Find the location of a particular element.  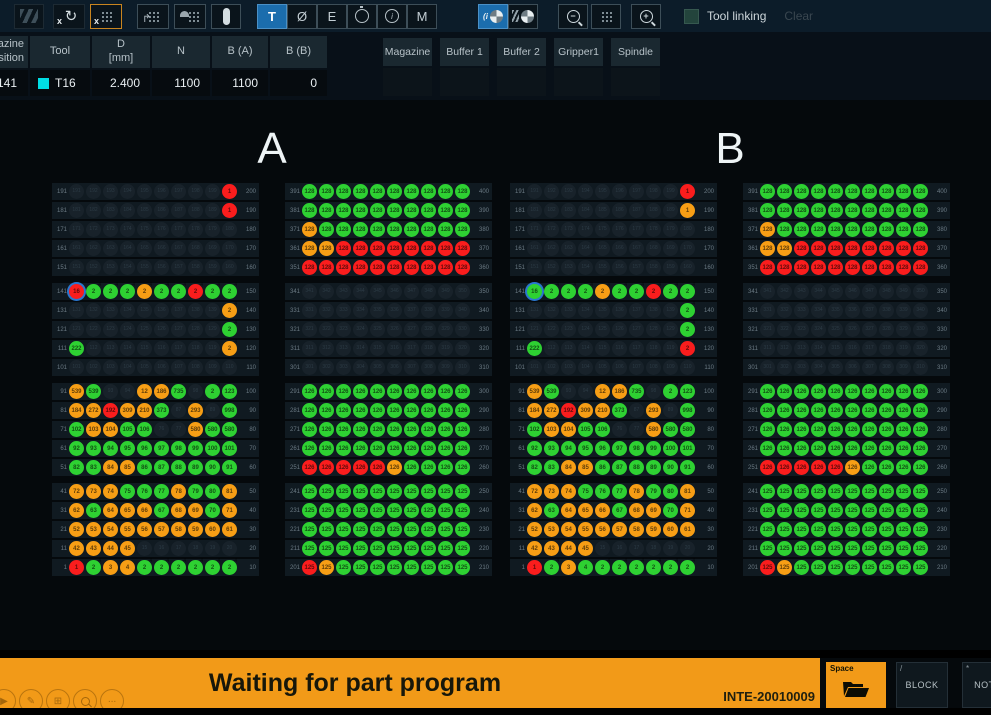

tool-pocket: 89 is located at coordinates (670, 410).